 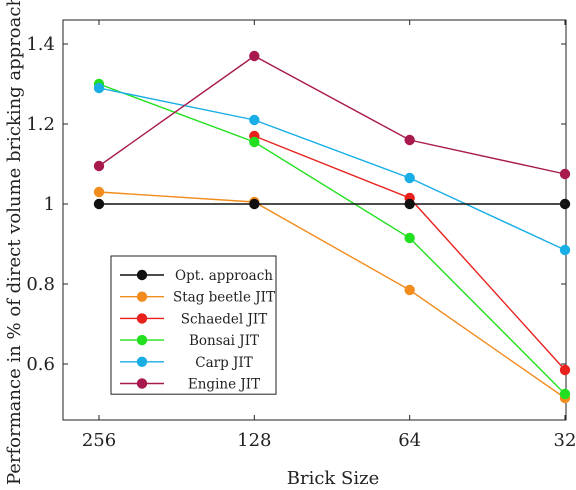 What do you see at coordinates (40, 364) in the screenshot?
I see `y-tick-label: 0.6` at bounding box center [40, 364].